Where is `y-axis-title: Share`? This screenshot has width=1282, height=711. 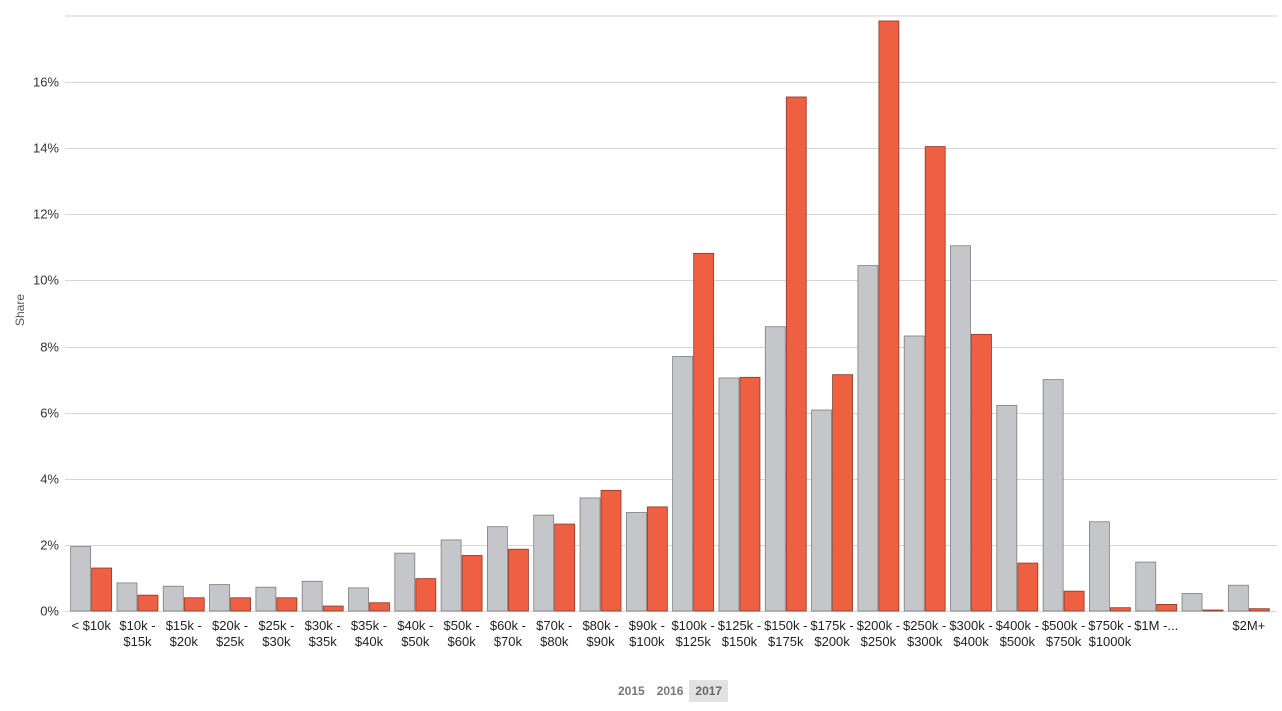
y-axis-title: Share is located at coordinates (20, 310).